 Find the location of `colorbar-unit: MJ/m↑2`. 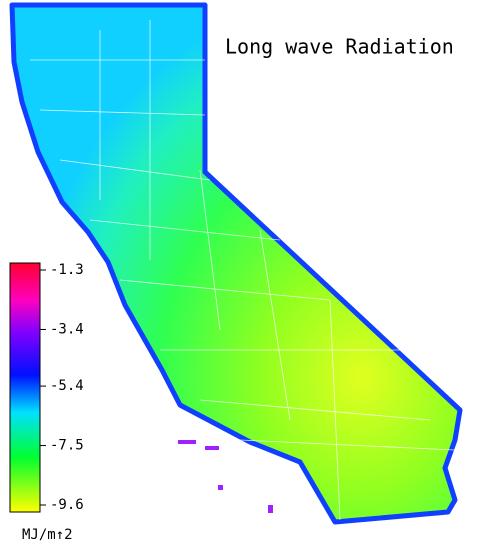

colorbar-unit: MJ/m↑2 is located at coordinates (47, 535).